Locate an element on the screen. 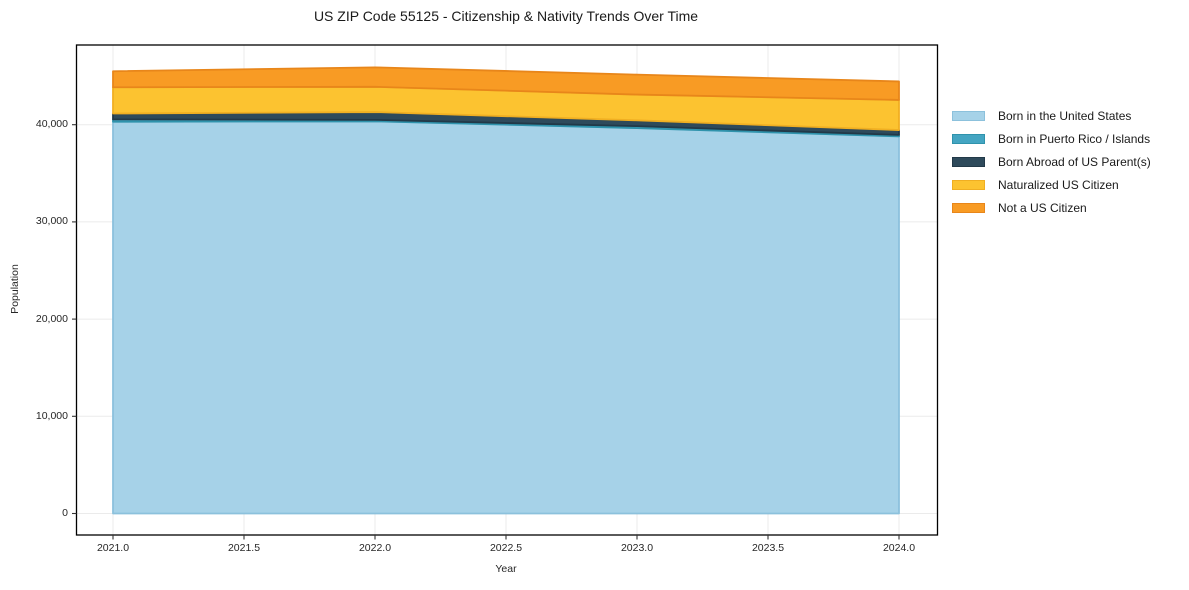 Image resolution: width=1189 pixels, height=590 pixels. legend-row: Not a US Citizen is located at coordinates (1051, 207).